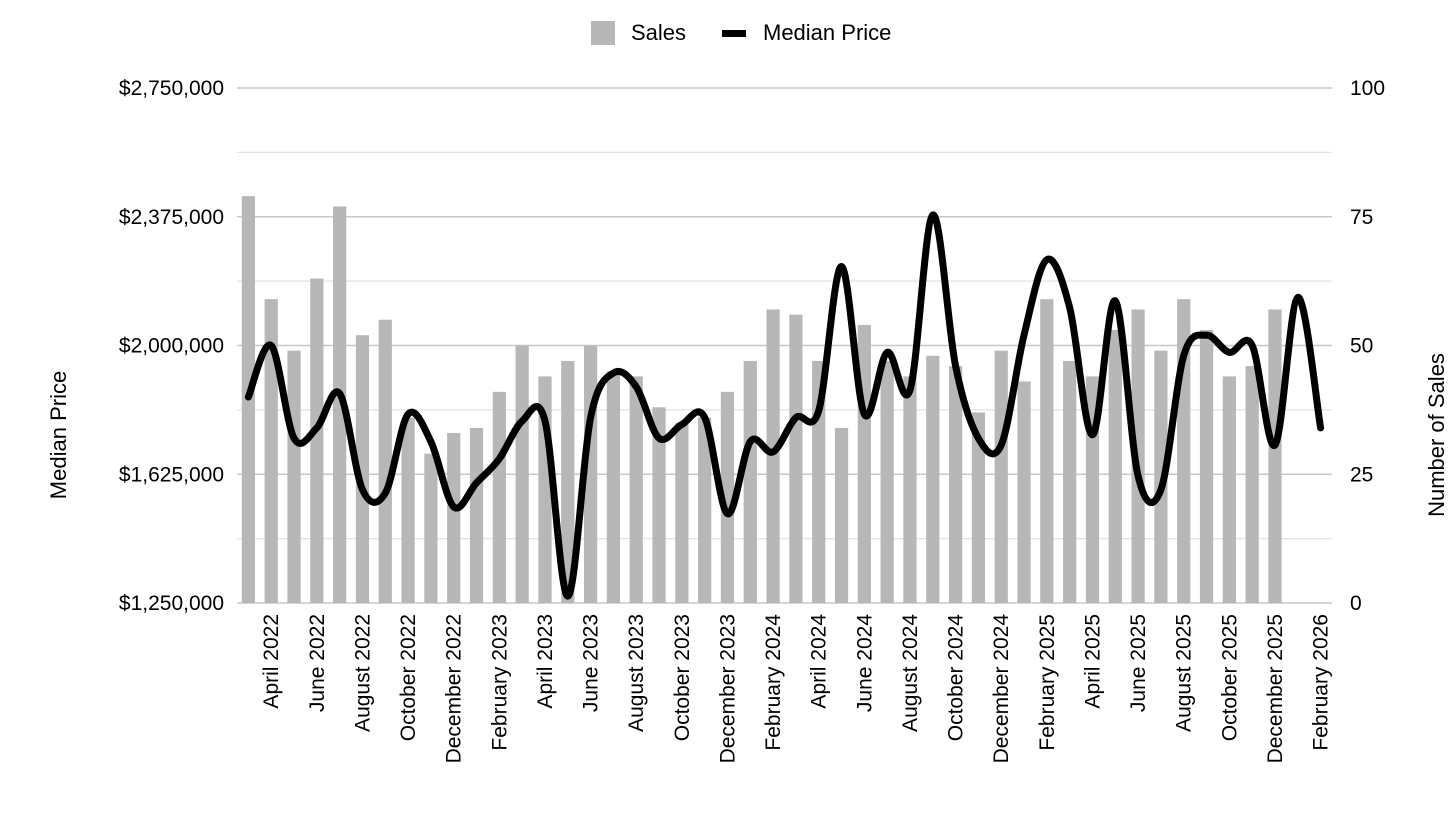  What do you see at coordinates (910, 673) in the screenshot?
I see `x-axis-tick-label: August 2024` at bounding box center [910, 673].